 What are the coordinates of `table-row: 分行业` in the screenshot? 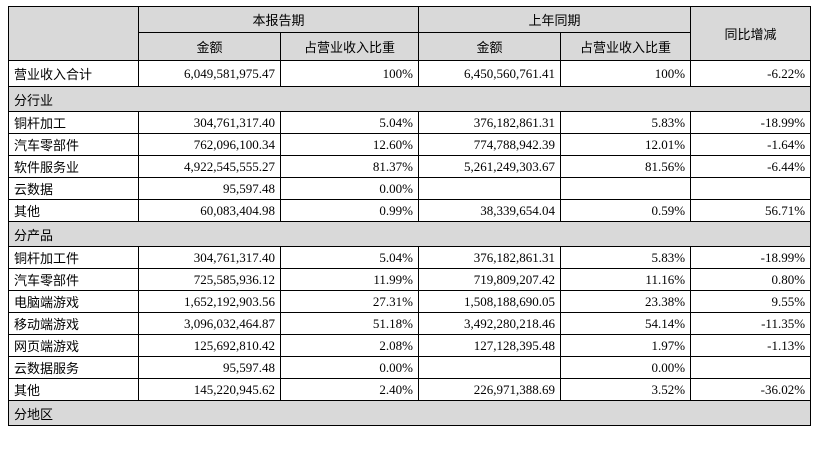 It's located at (409, 99).